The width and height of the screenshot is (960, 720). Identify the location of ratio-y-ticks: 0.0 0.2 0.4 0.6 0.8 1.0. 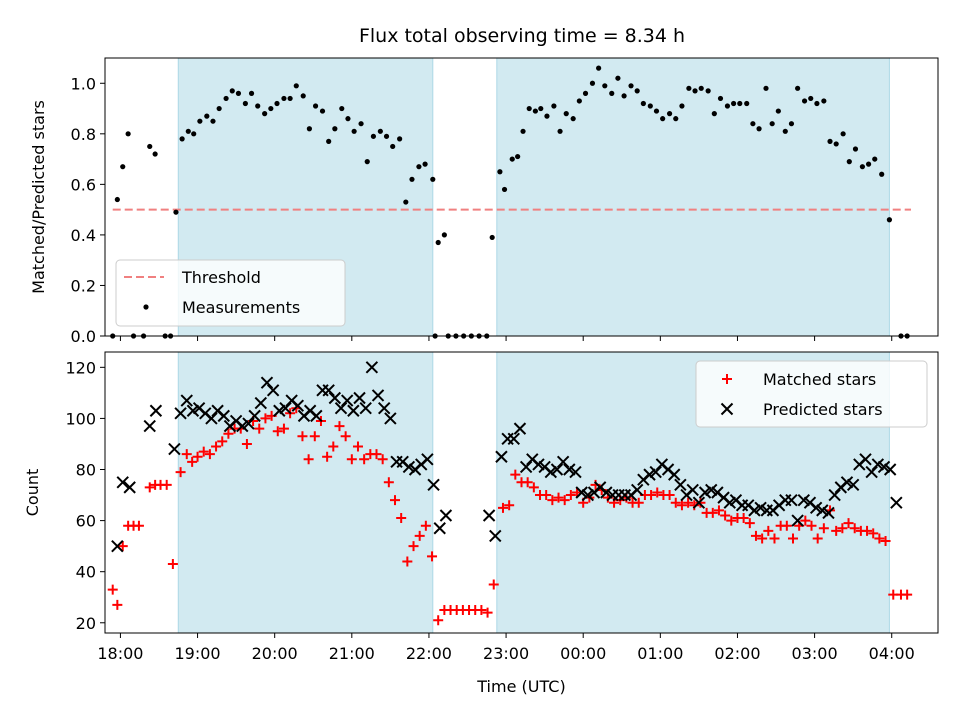
(88, 210).